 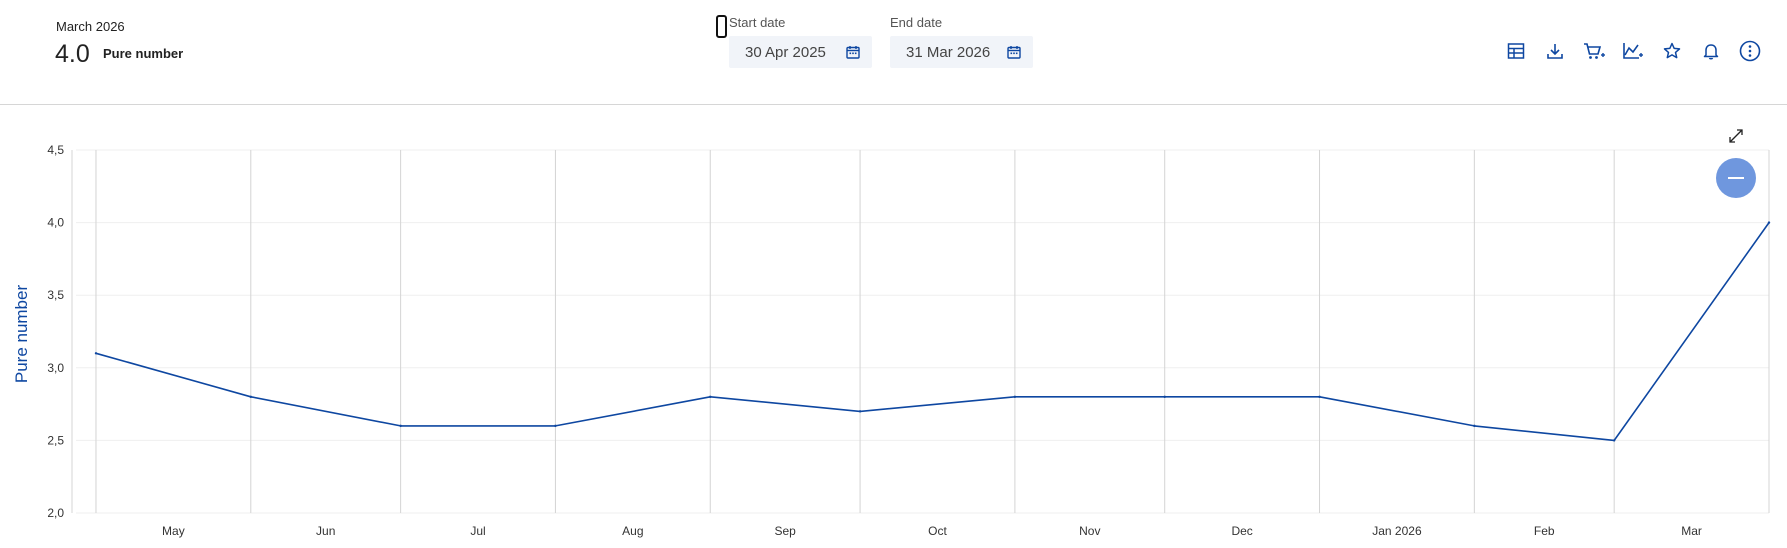 I want to click on x-tick-label: May, so click(x=173, y=531).